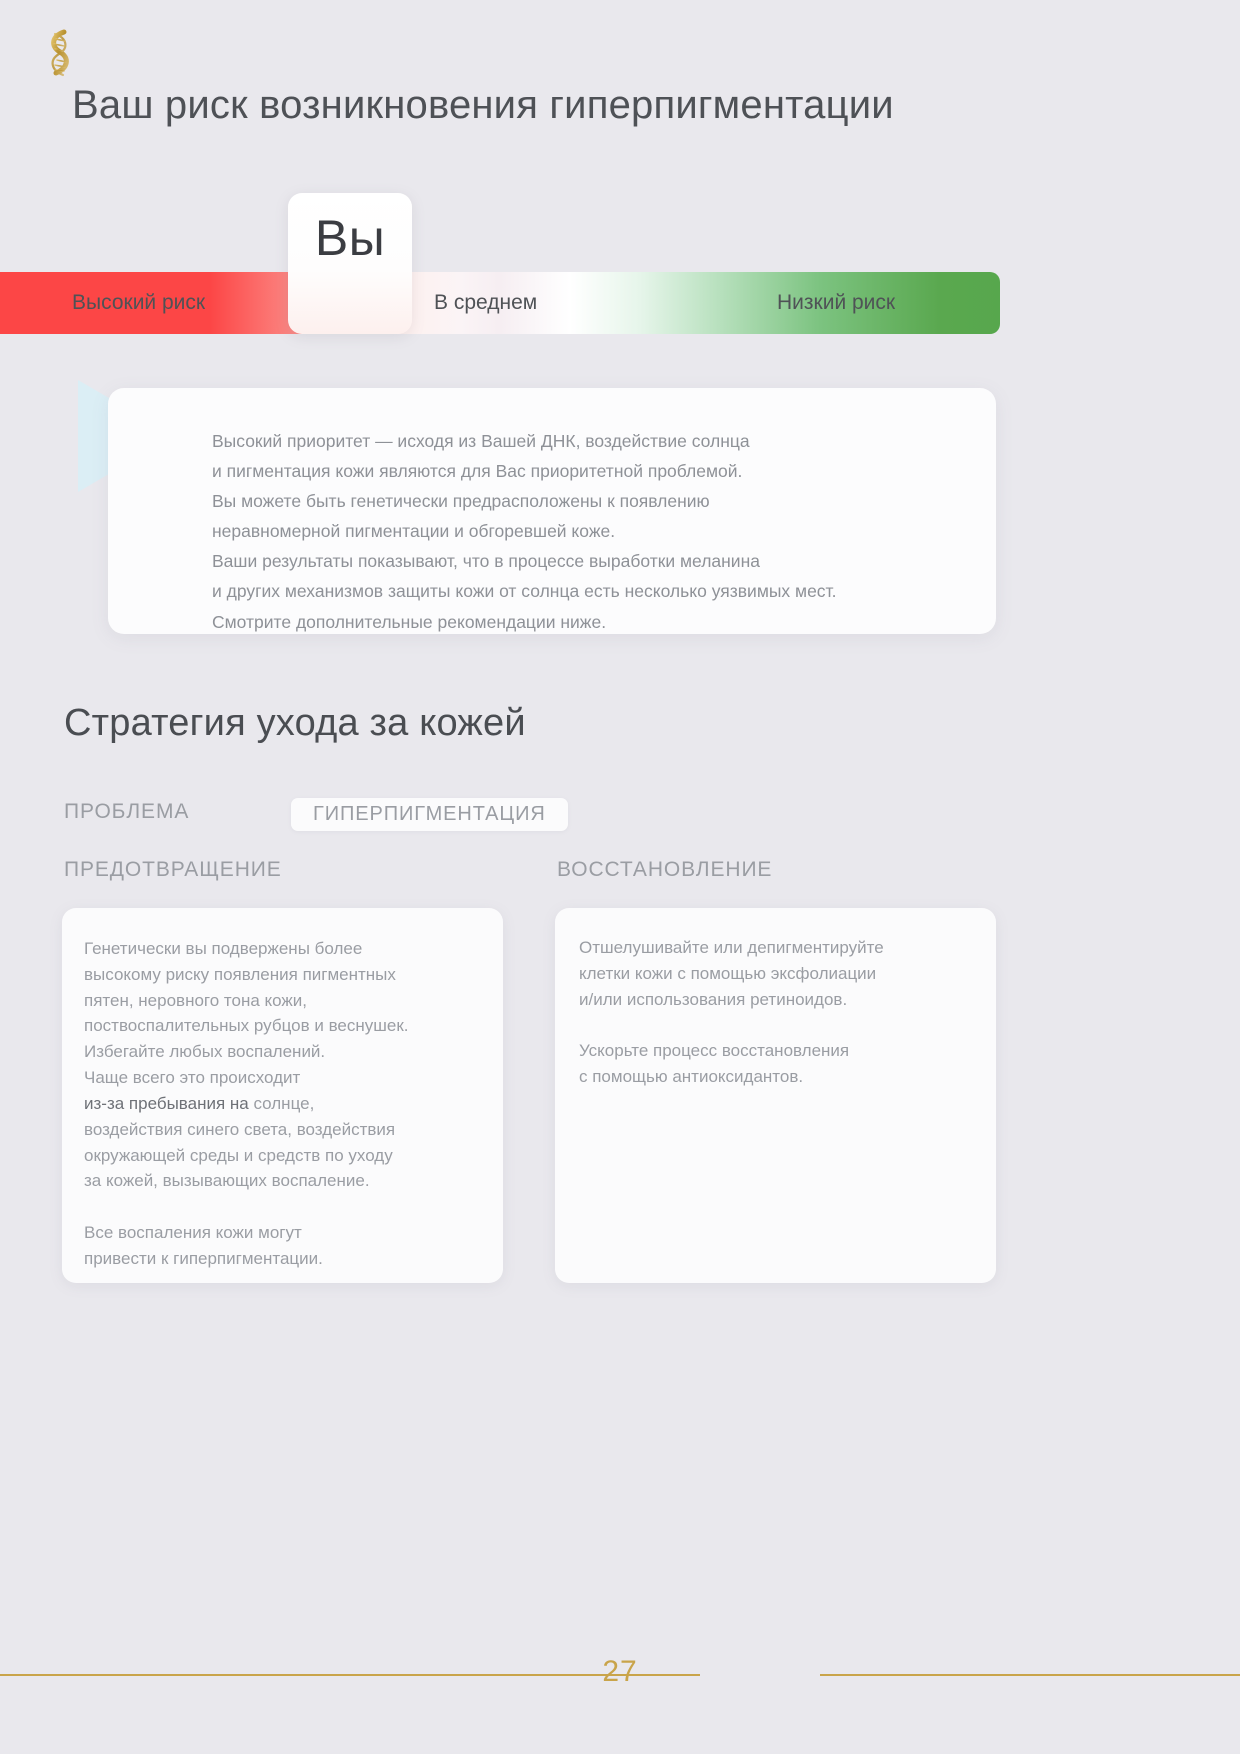 Image resolution: width=1240 pixels, height=1754 pixels. Describe the element at coordinates (486, 302) in the screenshot. I see `risk-label-middle: В среднем` at that location.